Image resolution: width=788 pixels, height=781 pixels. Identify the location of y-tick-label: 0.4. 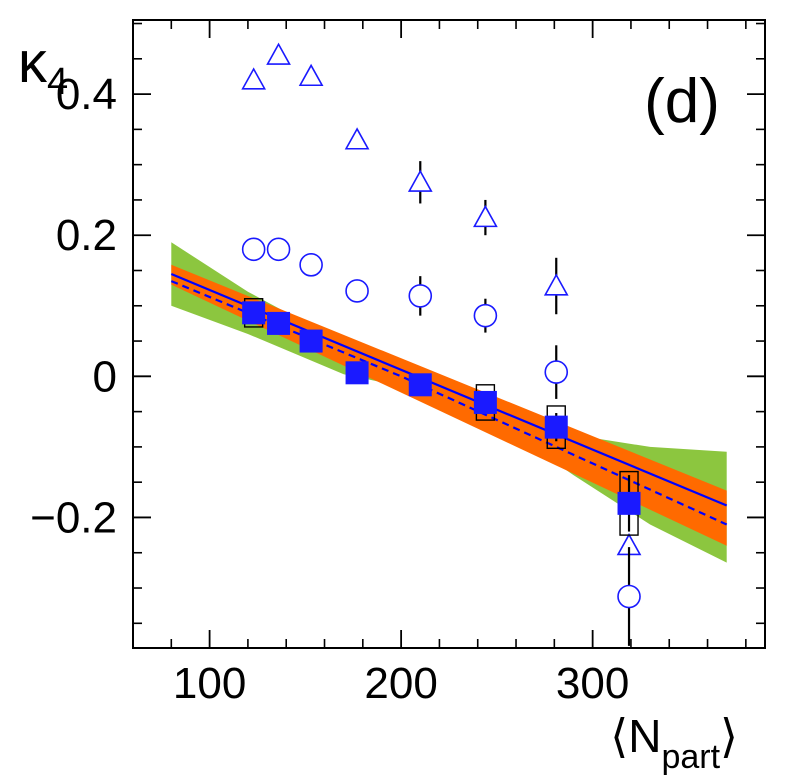
(86, 94).